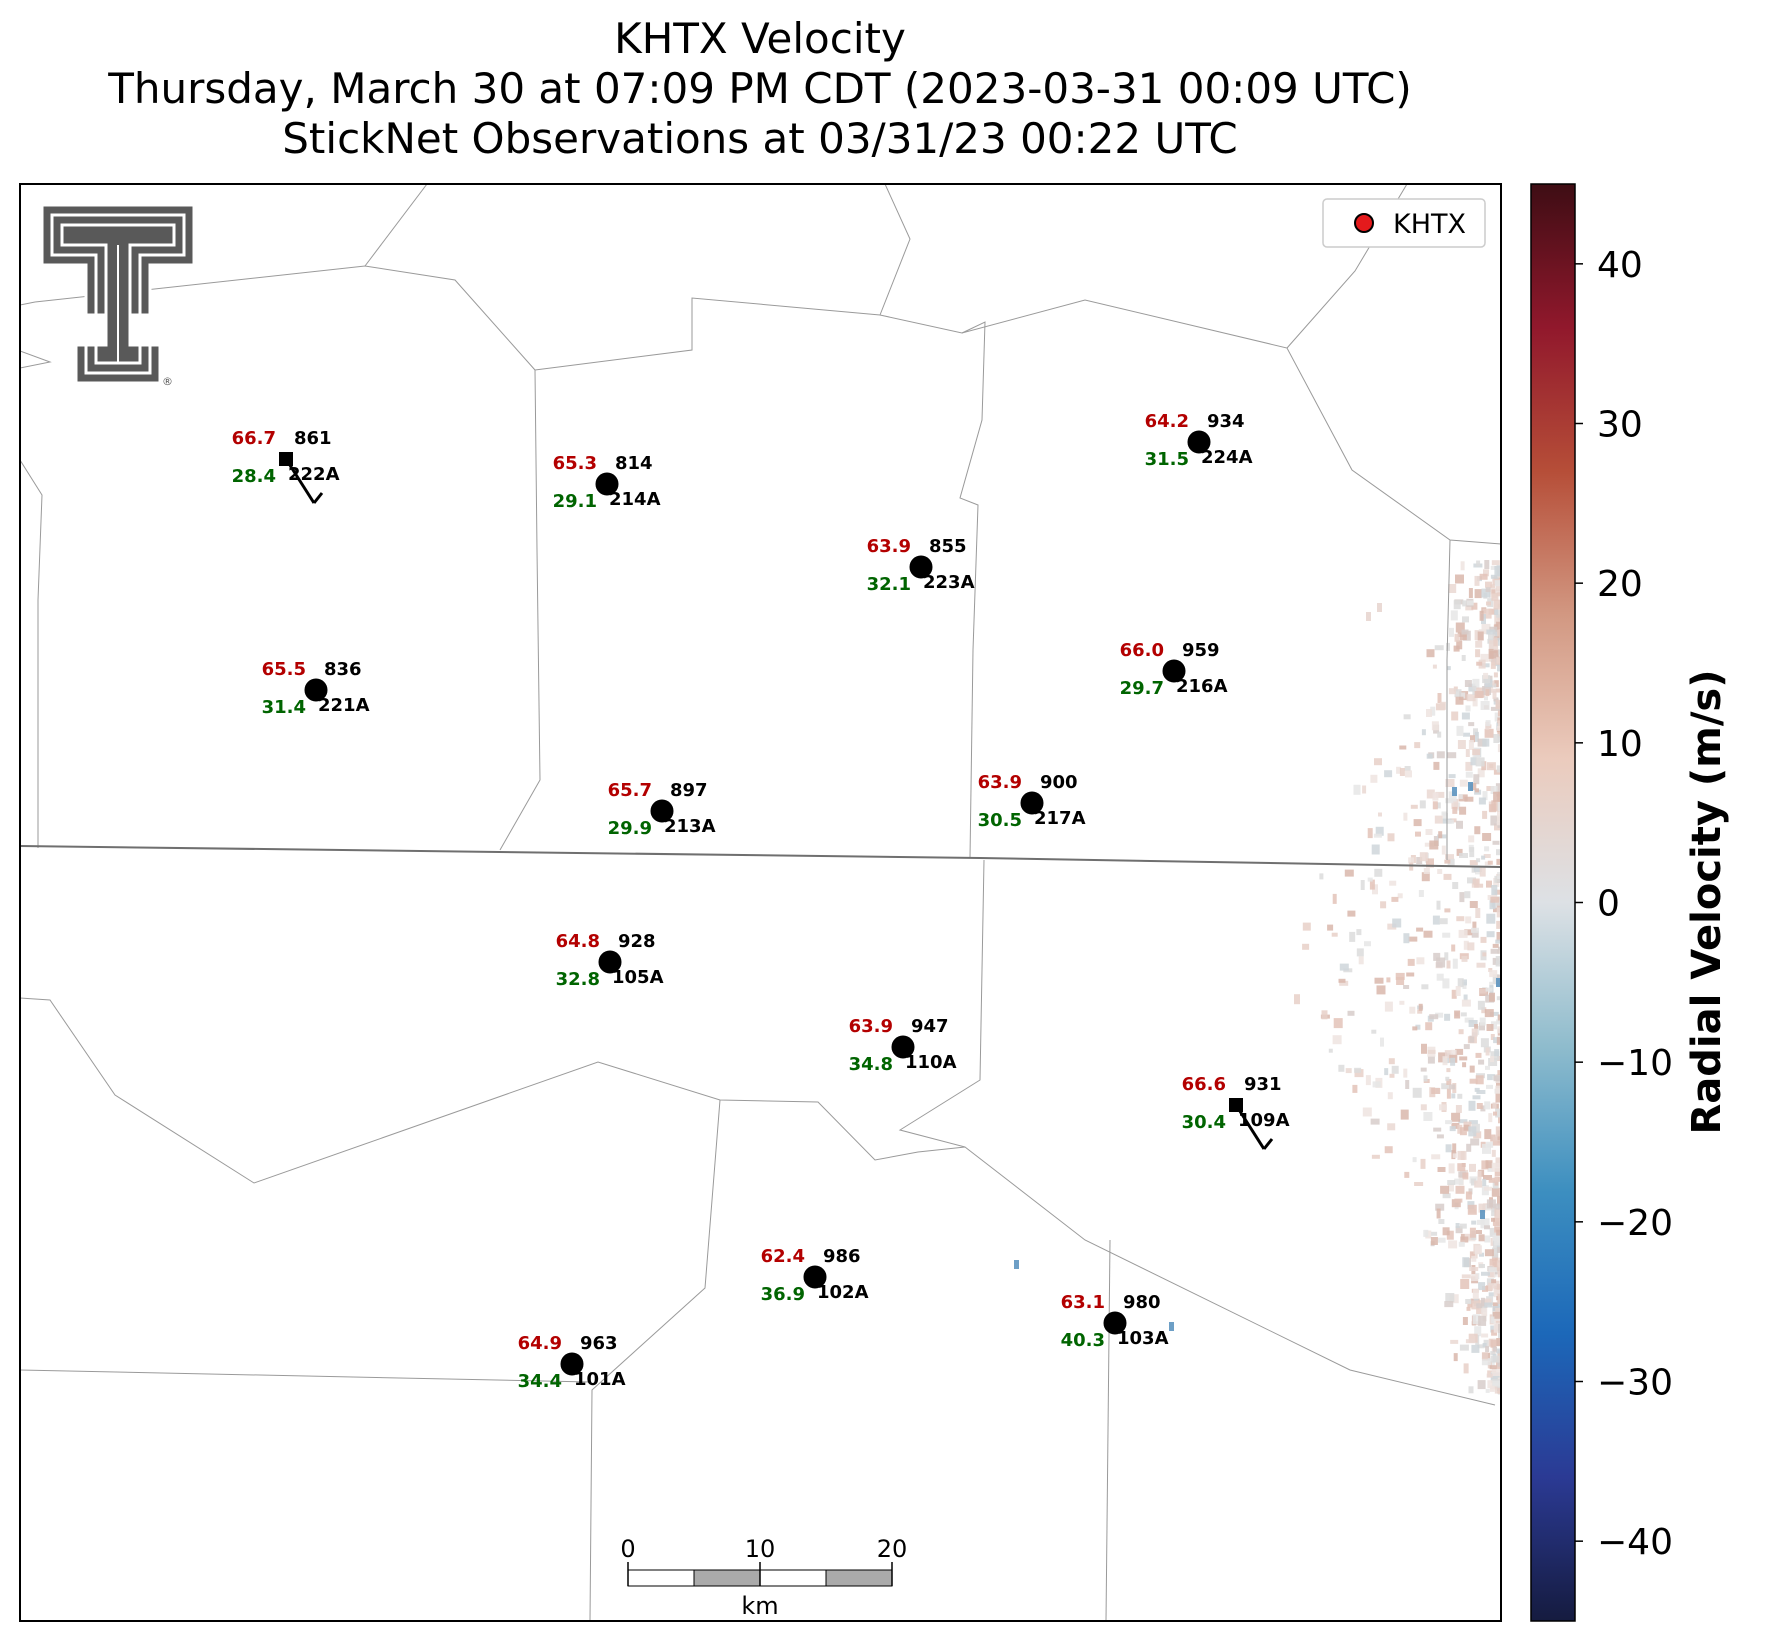 The image size is (1773, 1637). Describe the element at coordinates (1608, 904) in the screenshot. I see `colorbar-tick-label: 0` at that location.